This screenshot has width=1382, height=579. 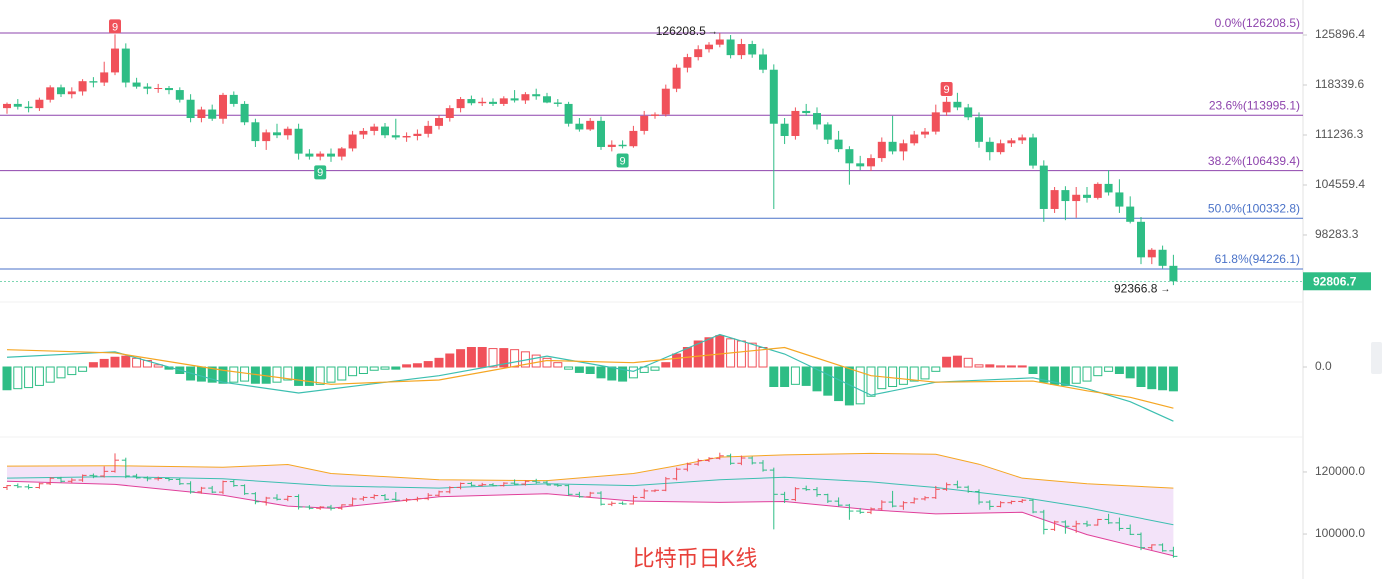 I want to click on band-line, so click(x=590, y=501).